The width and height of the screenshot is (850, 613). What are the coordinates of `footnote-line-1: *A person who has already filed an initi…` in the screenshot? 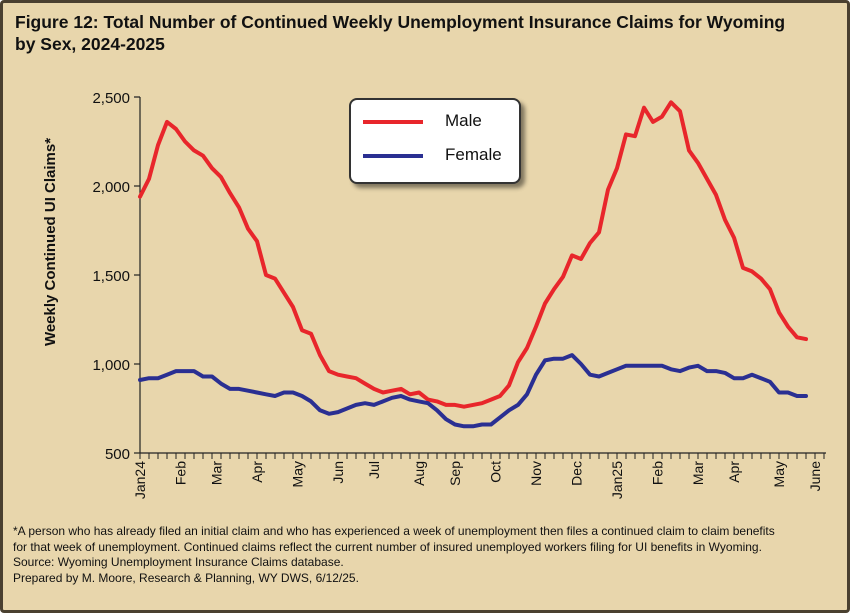 It's located at (394, 531).